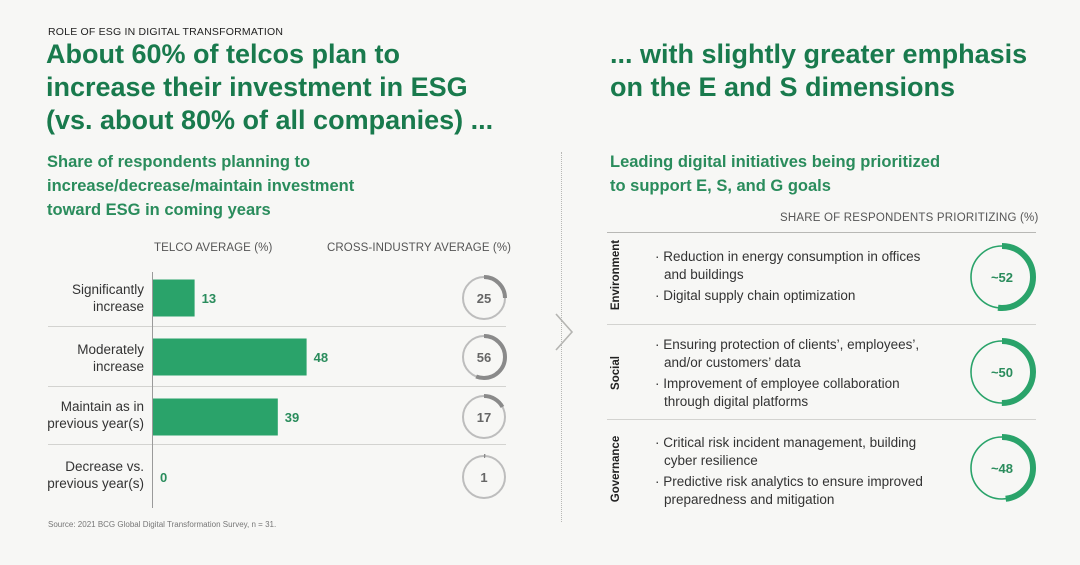 The width and height of the screenshot is (1080, 565). What do you see at coordinates (240, 382) in the screenshot?
I see `bars-group: 13 48 39 0` at bounding box center [240, 382].